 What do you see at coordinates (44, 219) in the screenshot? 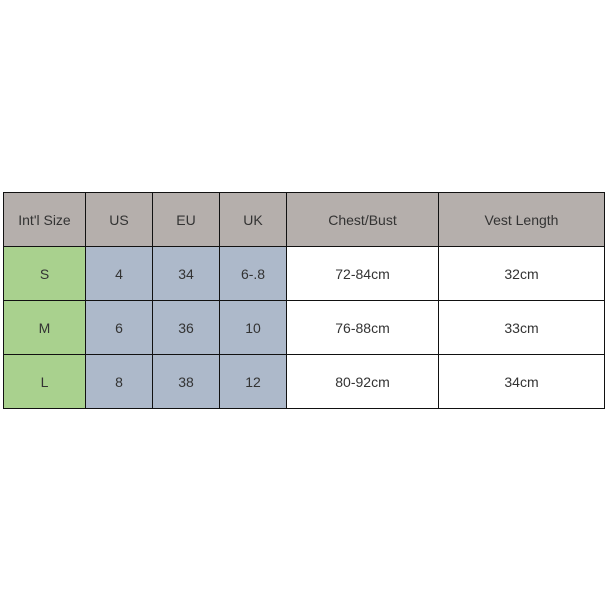
I see `header-intl-size: Int'l Size` at bounding box center [44, 219].